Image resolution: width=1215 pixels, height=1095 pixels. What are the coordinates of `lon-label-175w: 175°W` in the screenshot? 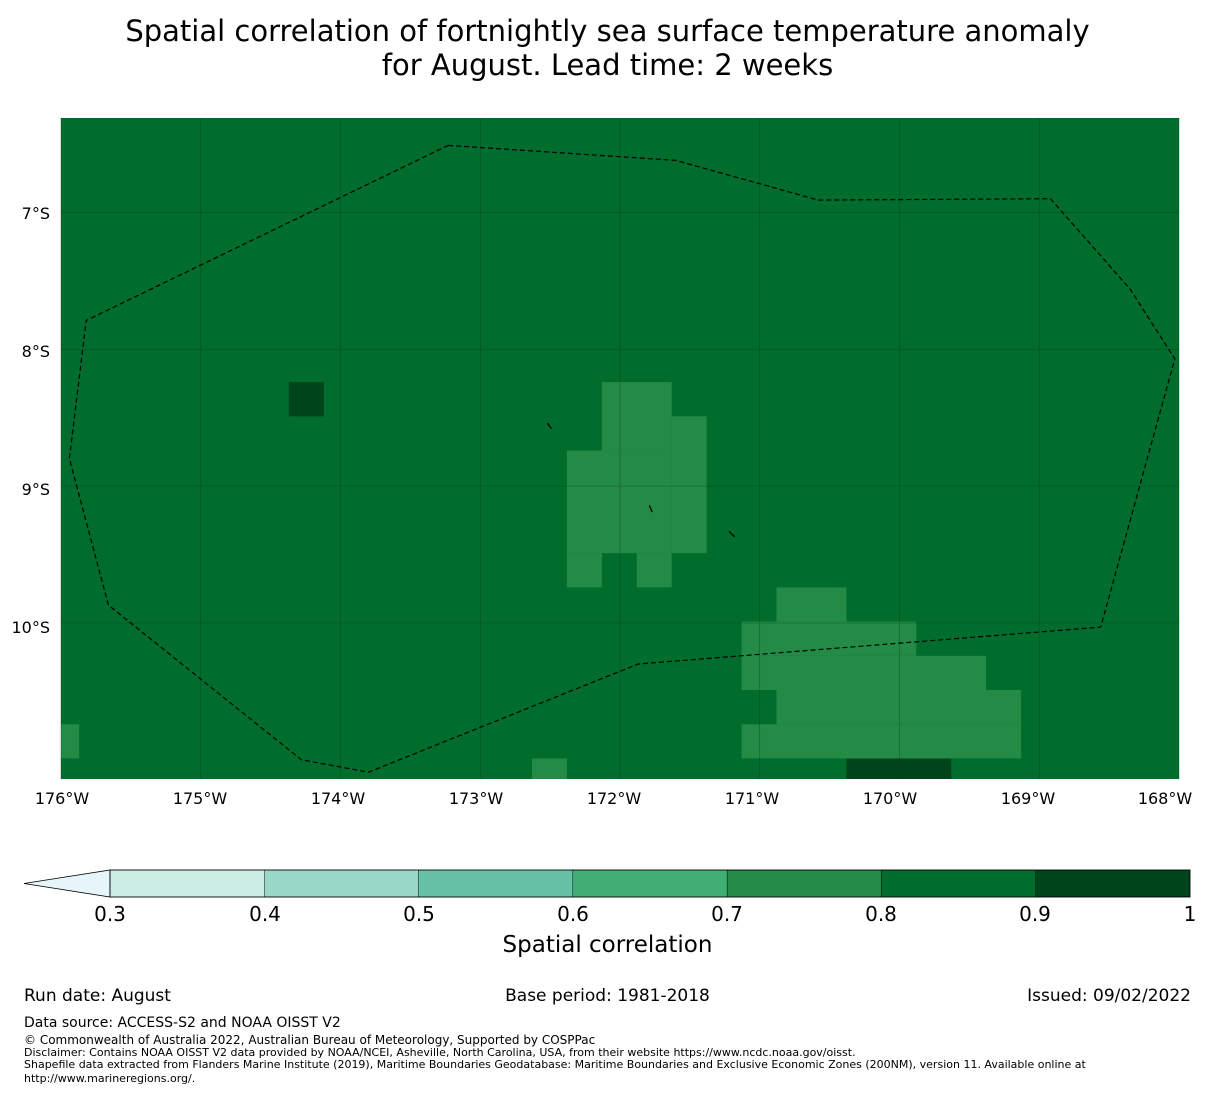 It's located at (200, 798).